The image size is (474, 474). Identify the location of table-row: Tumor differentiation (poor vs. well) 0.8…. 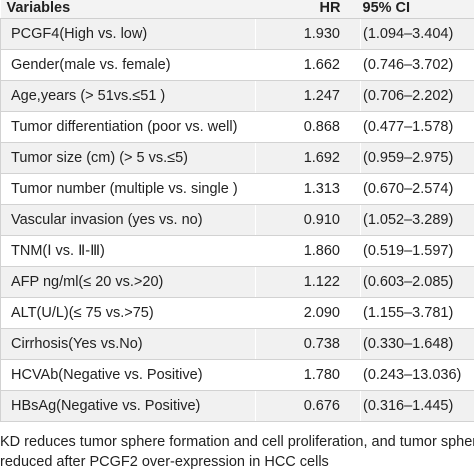
(237, 127).